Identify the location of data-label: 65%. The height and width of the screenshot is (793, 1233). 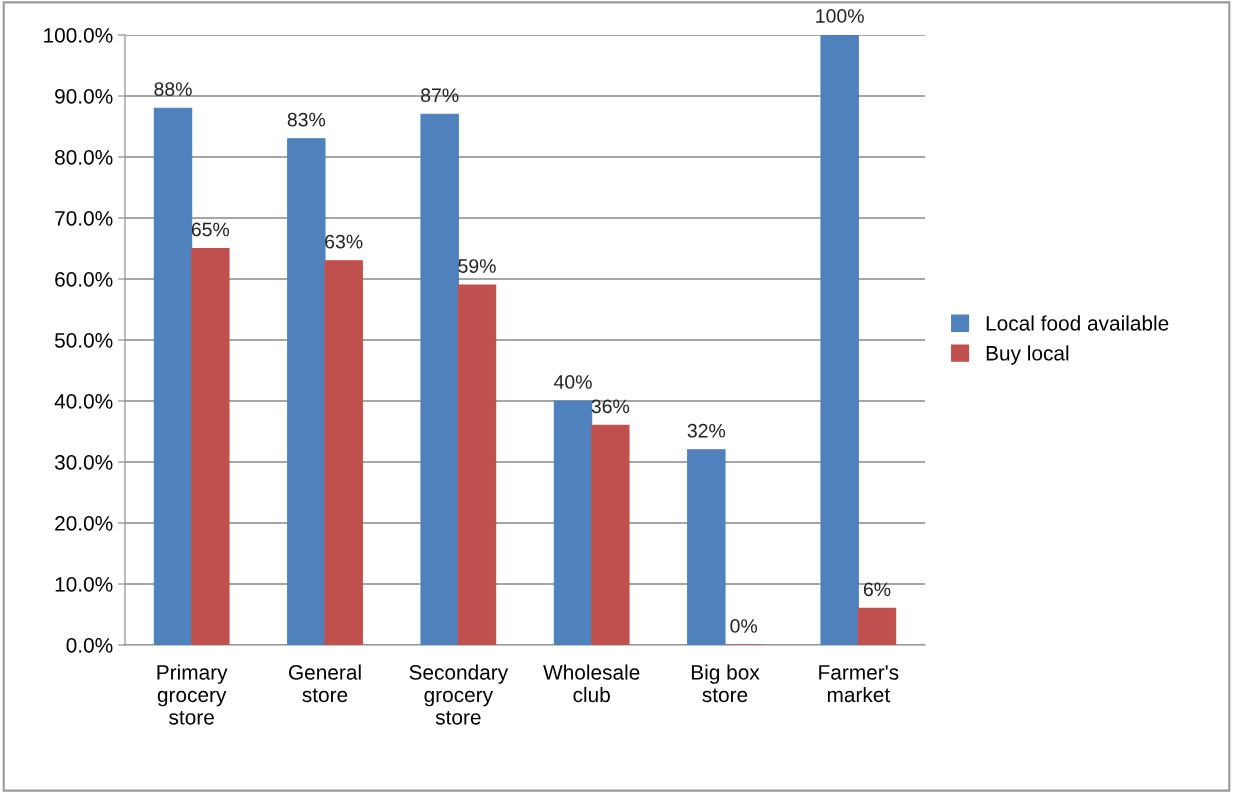
(210, 229).